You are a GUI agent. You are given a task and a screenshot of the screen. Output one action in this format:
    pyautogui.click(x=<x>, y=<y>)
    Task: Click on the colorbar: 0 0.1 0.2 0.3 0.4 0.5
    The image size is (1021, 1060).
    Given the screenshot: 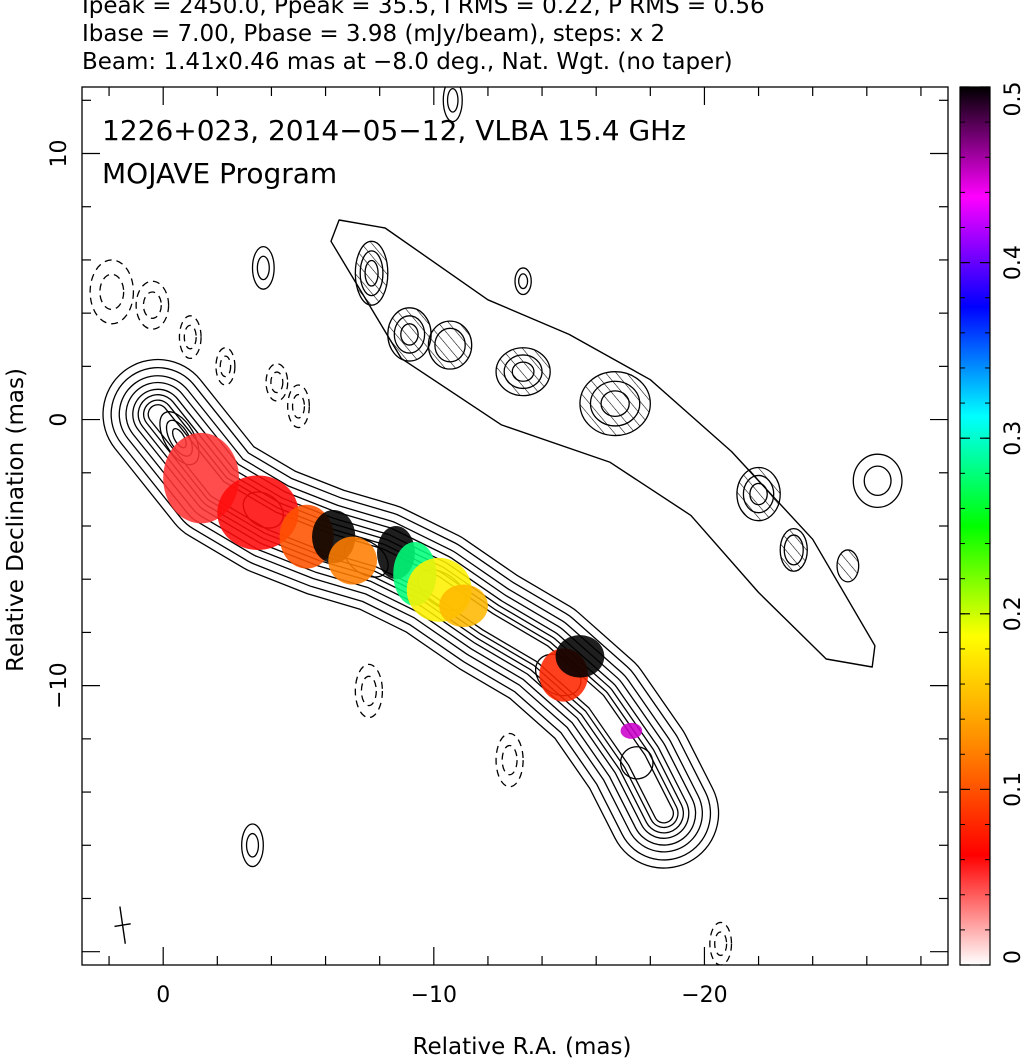 What is the action you would take?
    pyautogui.click(x=990, y=524)
    